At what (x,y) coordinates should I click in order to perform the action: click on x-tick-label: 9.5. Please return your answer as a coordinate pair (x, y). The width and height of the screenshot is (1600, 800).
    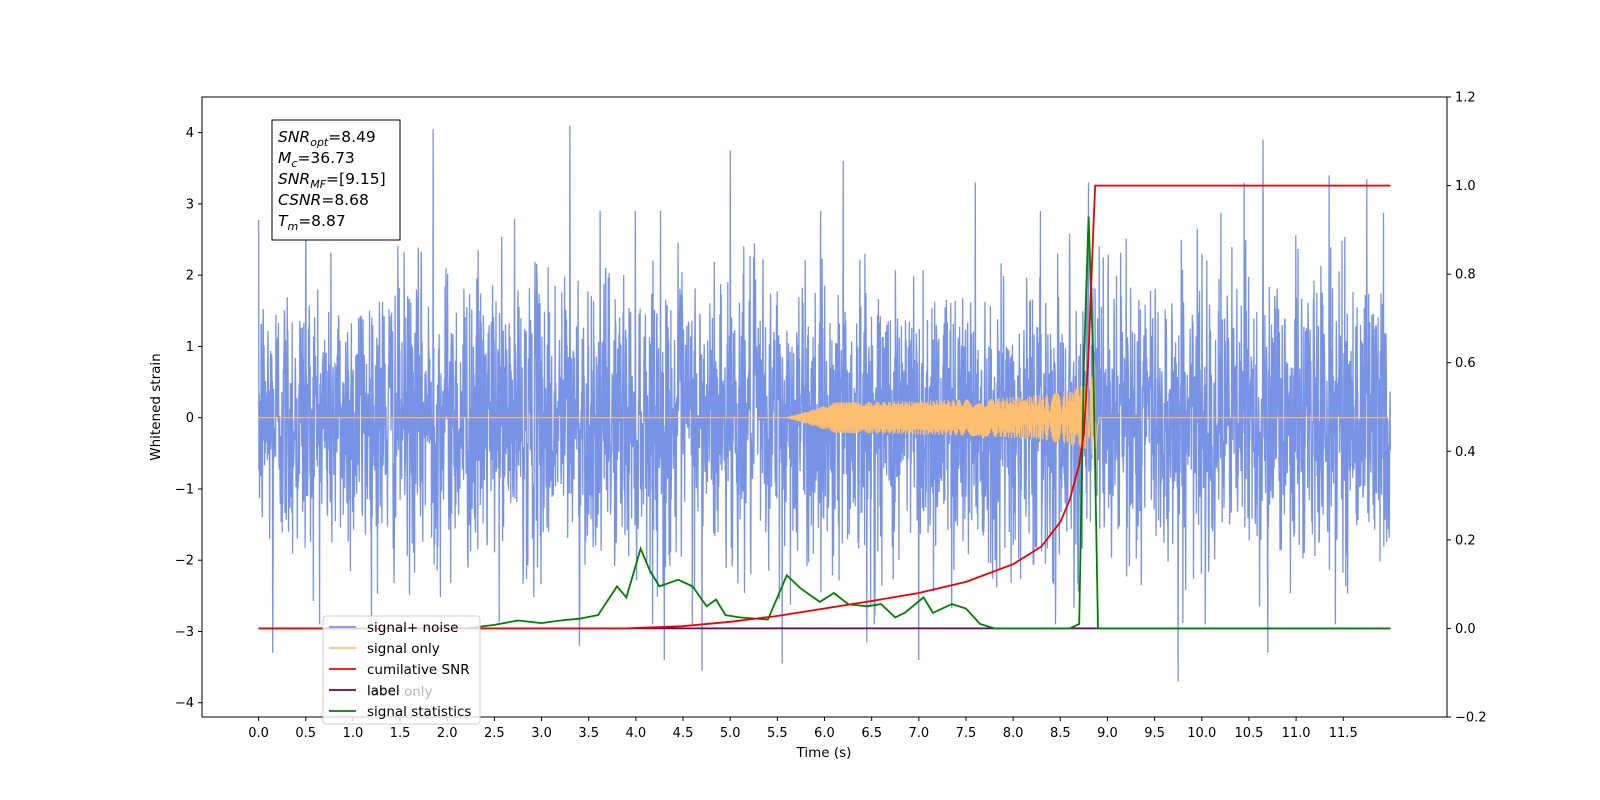
    Looking at the image, I should click on (1154, 733).